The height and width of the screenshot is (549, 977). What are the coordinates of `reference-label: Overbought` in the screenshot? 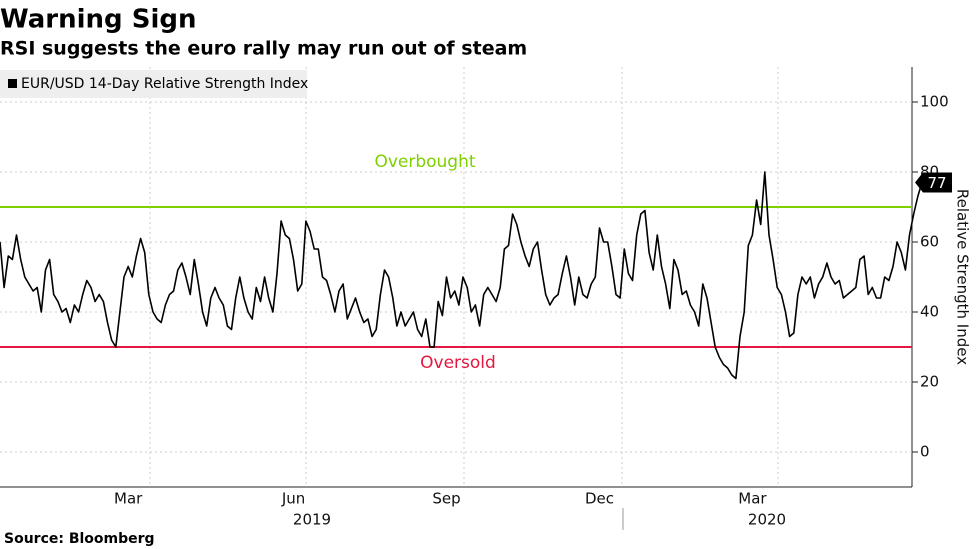 It's located at (424, 162).